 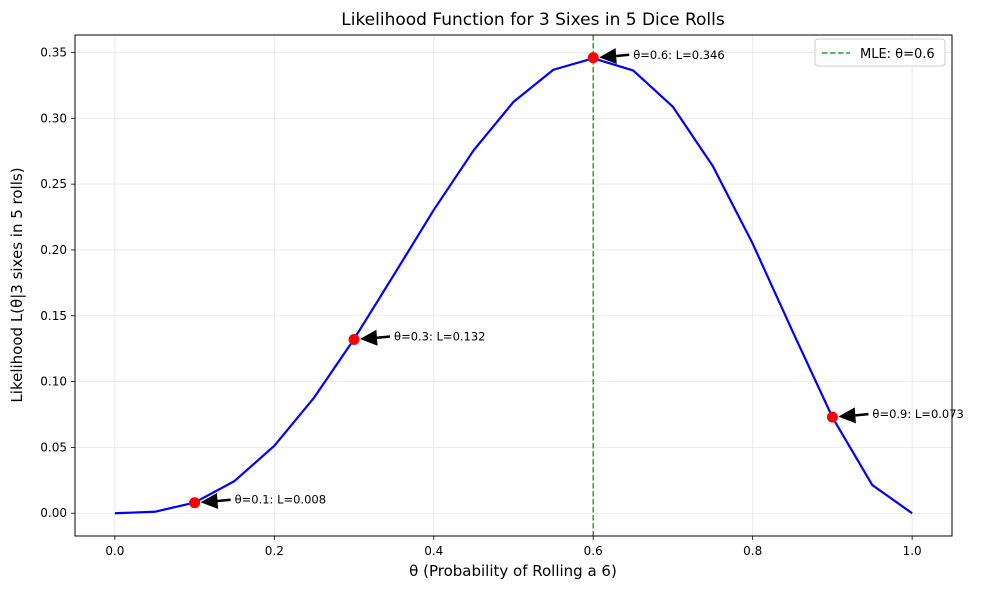 I want to click on legend-mle-label: MLE: θ=0.6, so click(x=897, y=54).